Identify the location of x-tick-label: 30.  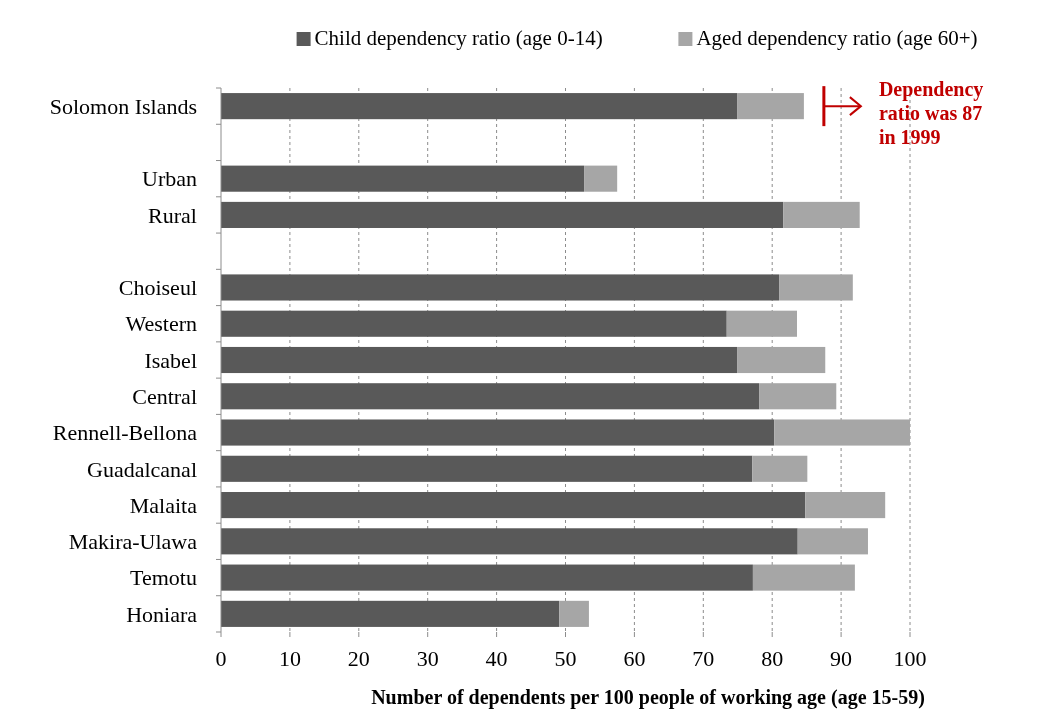
(427, 658).